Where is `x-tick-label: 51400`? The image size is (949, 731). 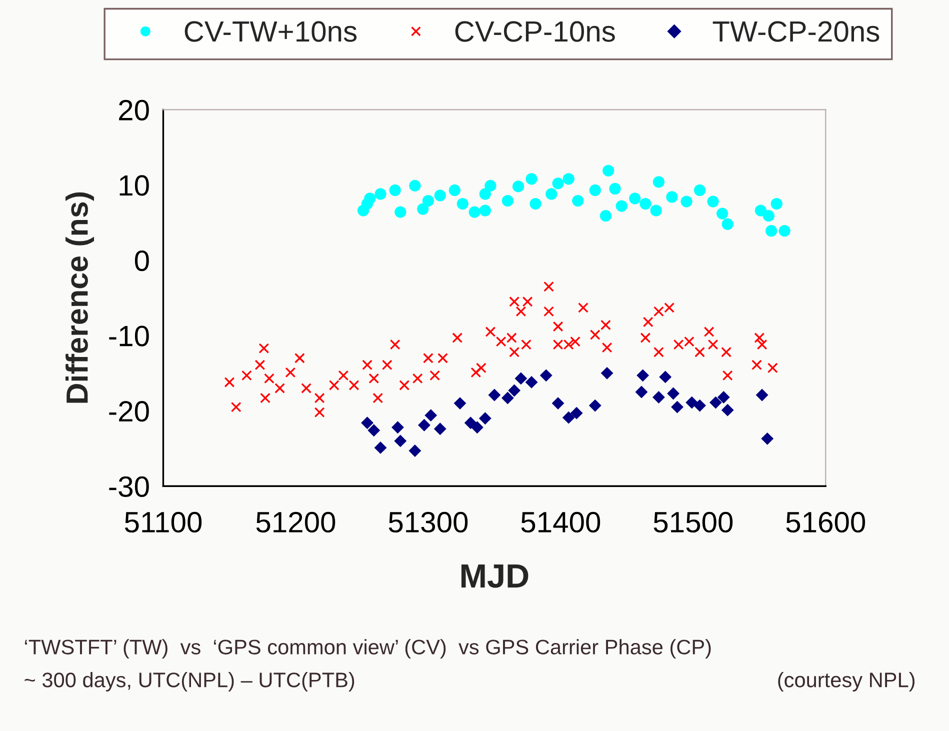 x-tick-label: 51400 is located at coordinates (560, 522).